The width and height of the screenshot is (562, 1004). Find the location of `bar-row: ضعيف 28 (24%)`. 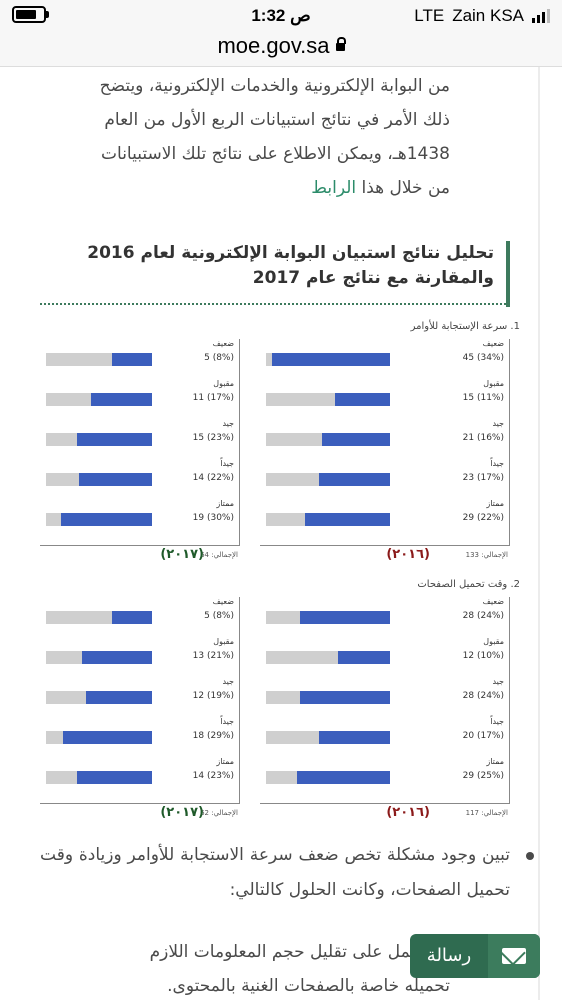

bar-row: ضعيف 28 (24%) is located at coordinates (385, 617).